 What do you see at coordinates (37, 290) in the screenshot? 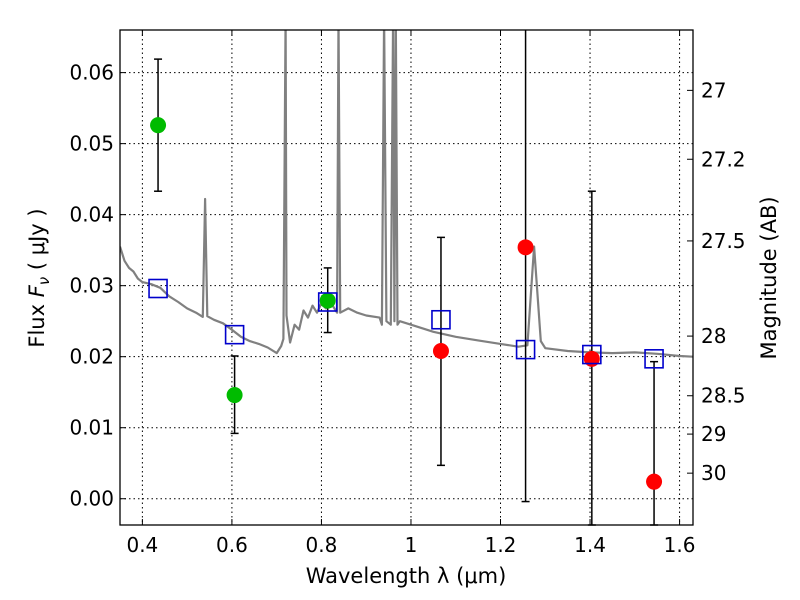
I see `y-axis-label-symbol: F` at bounding box center [37, 290].